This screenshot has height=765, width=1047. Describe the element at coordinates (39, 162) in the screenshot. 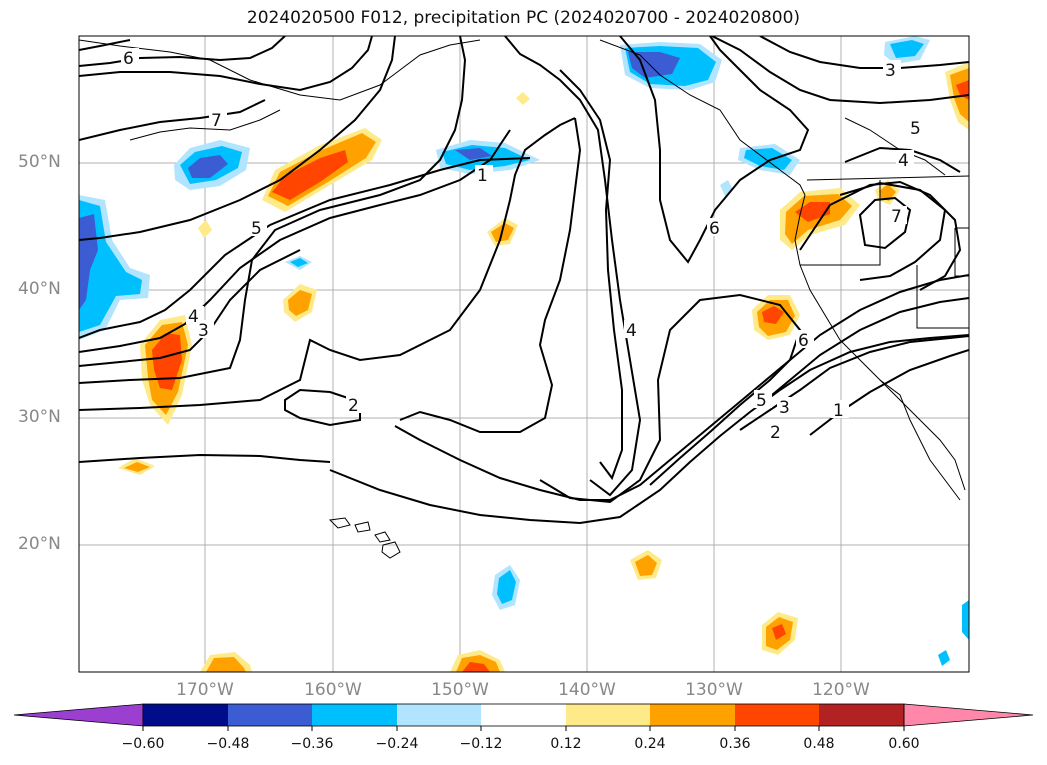

I see `lat-label: 50°N` at that location.